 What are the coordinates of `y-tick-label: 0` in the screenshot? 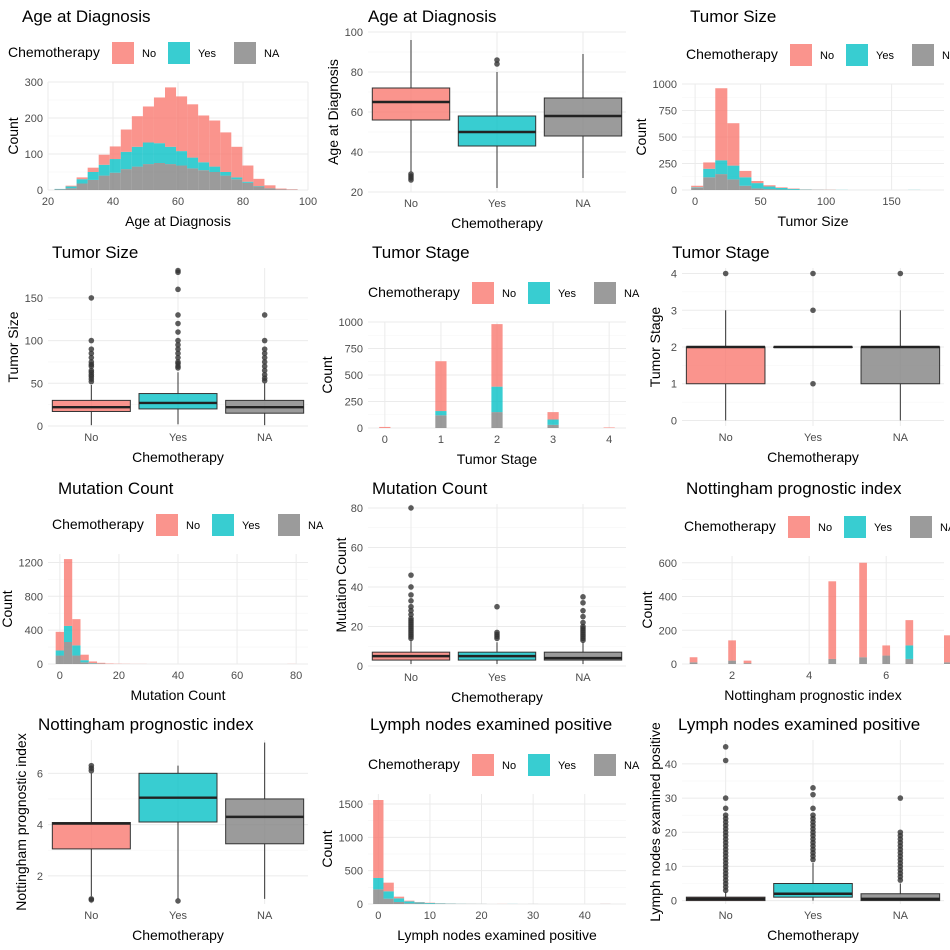 It's located at (360, 667).